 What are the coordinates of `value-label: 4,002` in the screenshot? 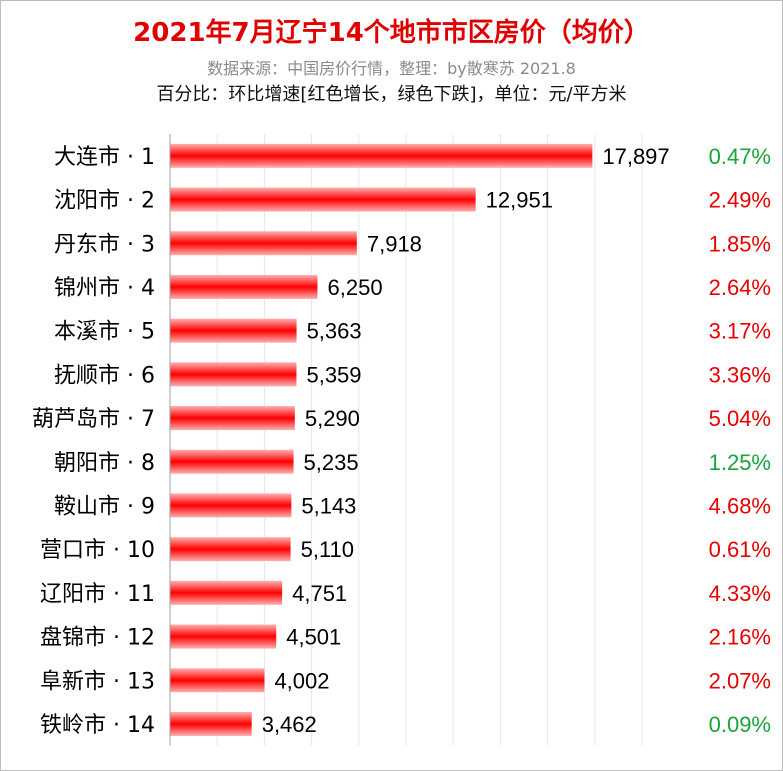 It's located at (301, 680).